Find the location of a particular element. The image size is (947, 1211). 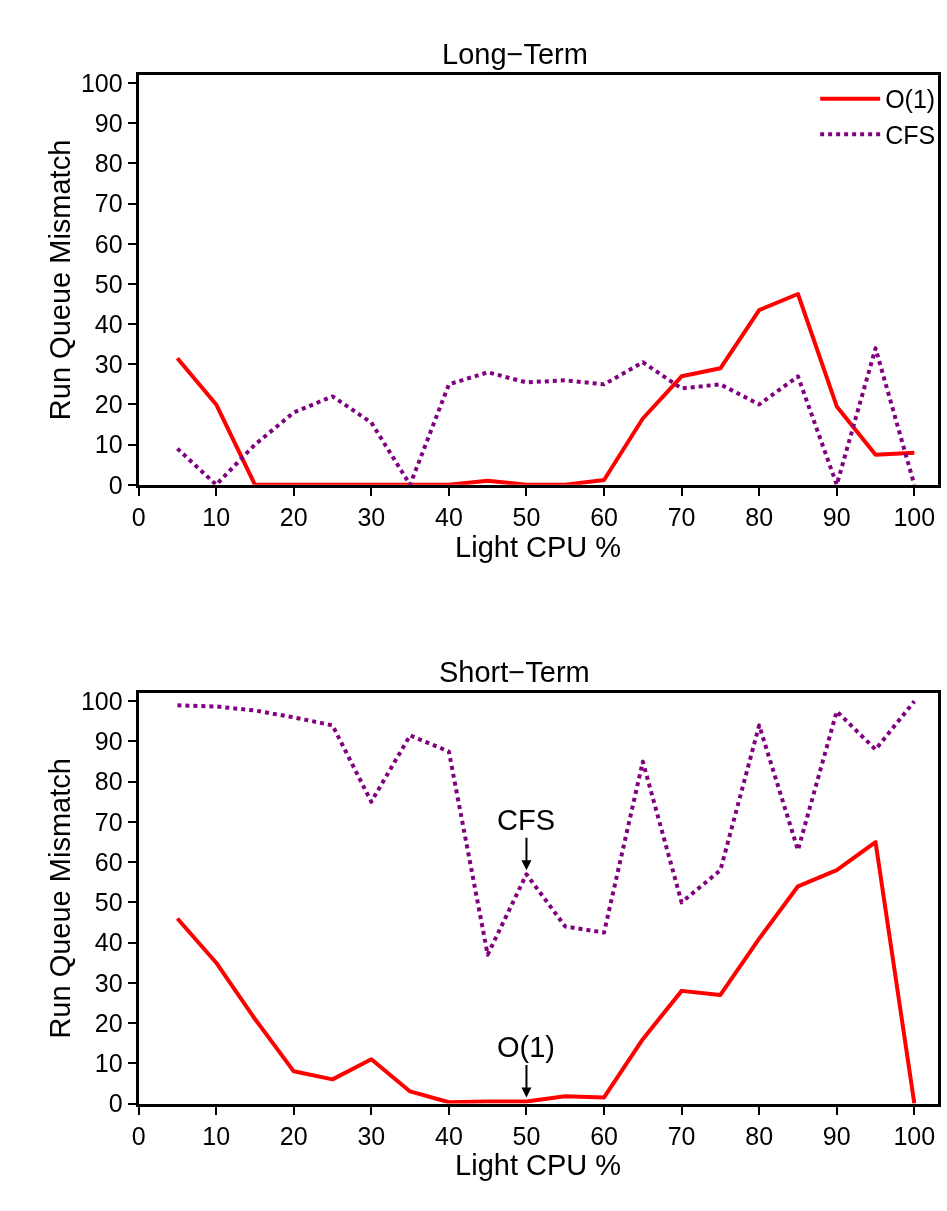

legend-label: CFS is located at coordinates (910, 134).